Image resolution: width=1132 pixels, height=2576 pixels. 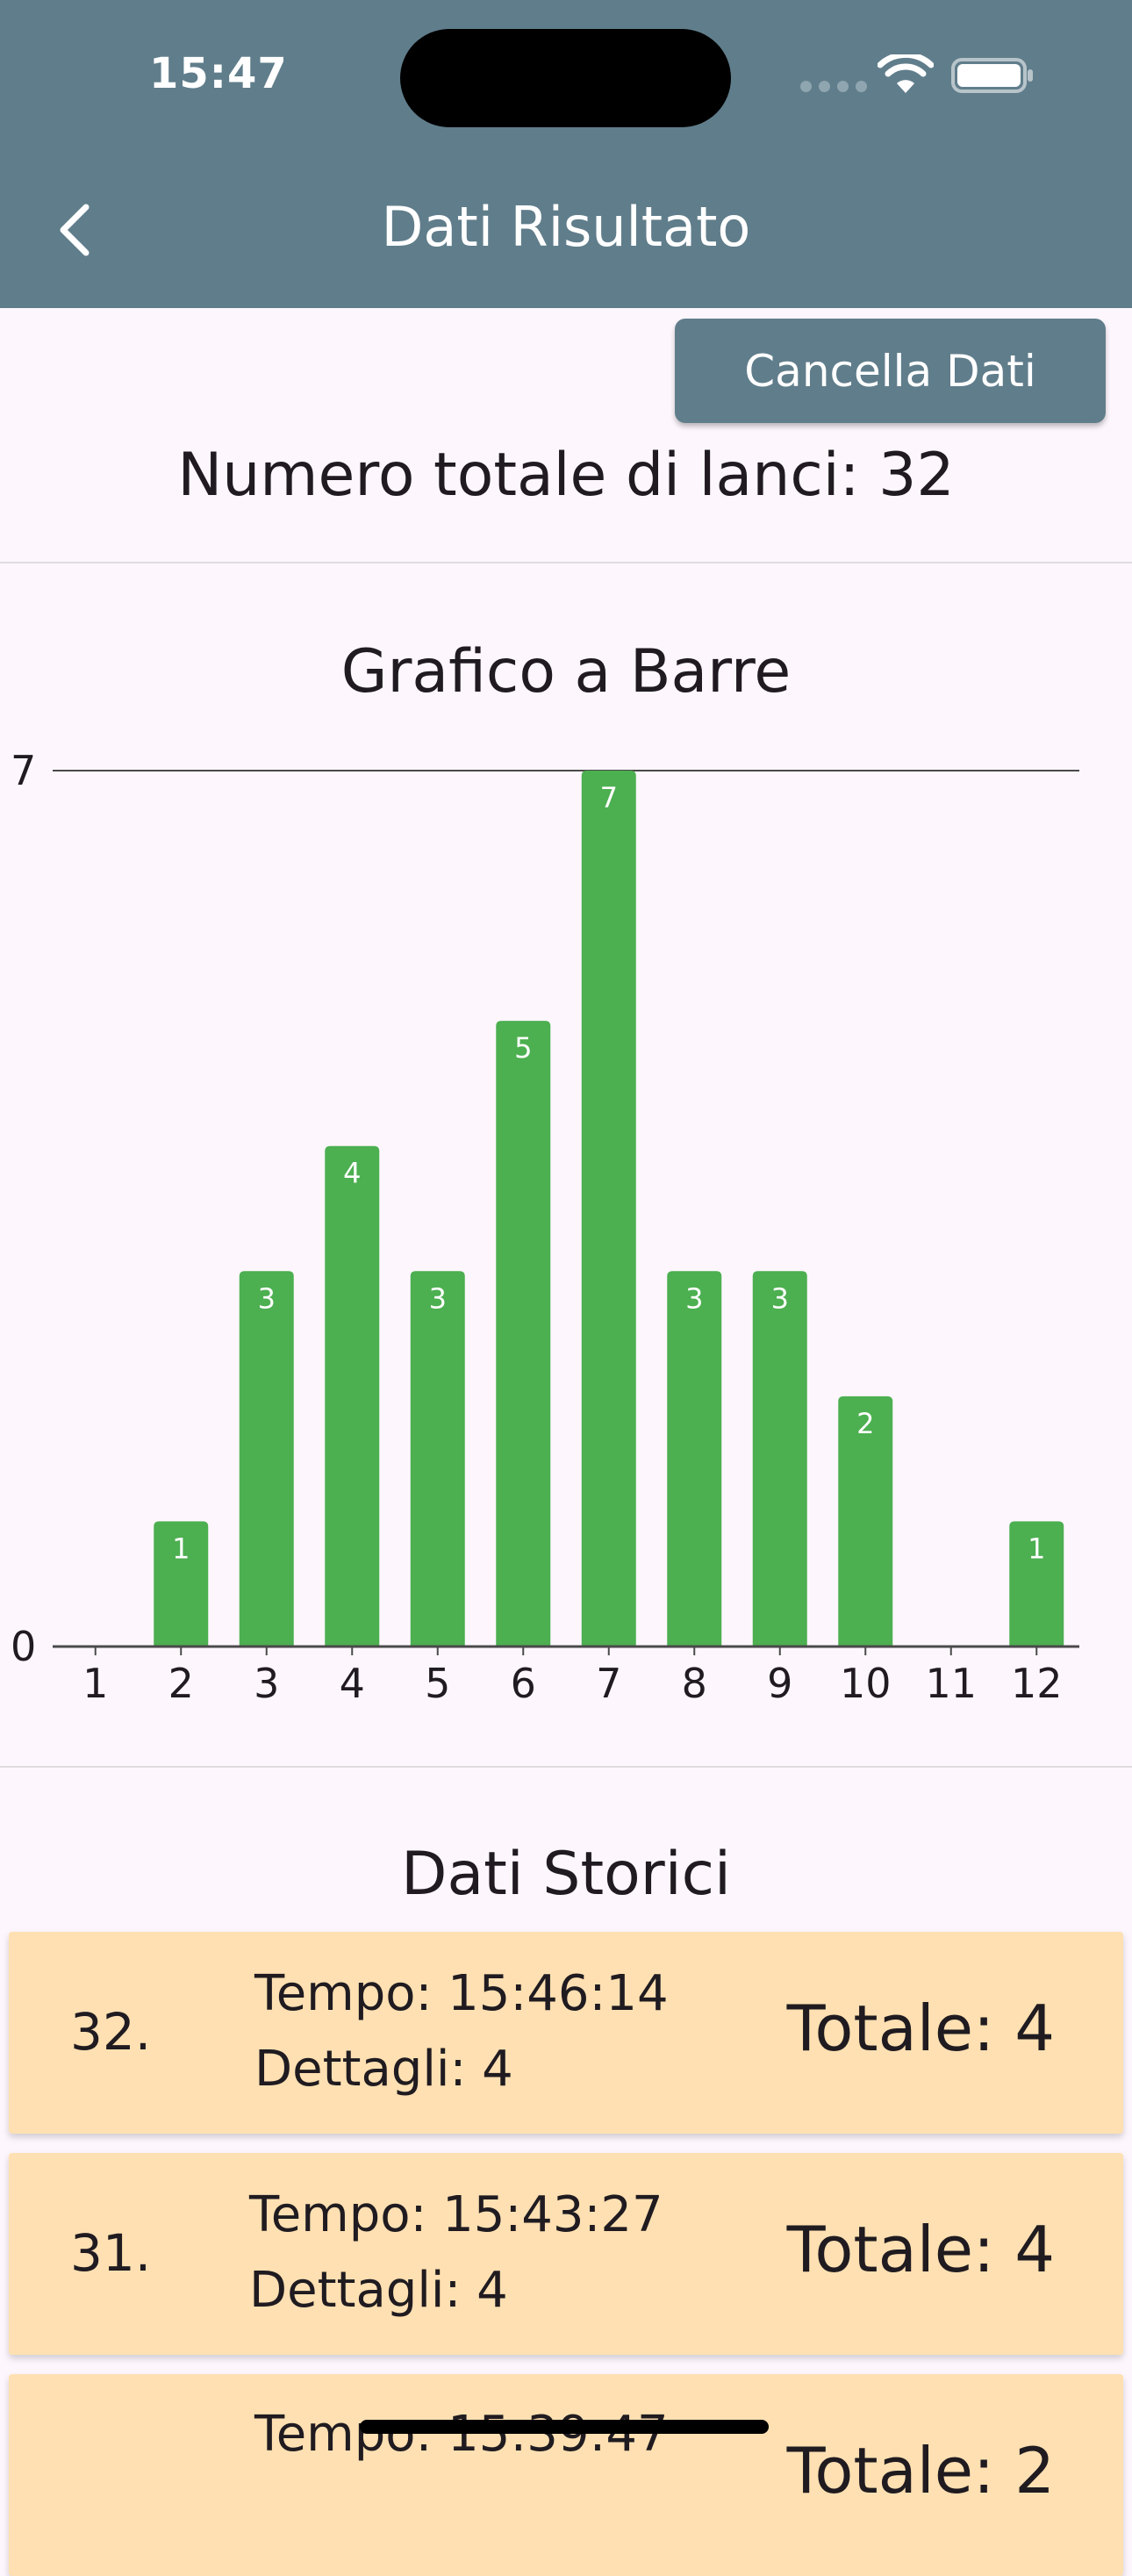 What do you see at coordinates (566, 227) in the screenshot?
I see `page-title: Dati Risultato` at bounding box center [566, 227].